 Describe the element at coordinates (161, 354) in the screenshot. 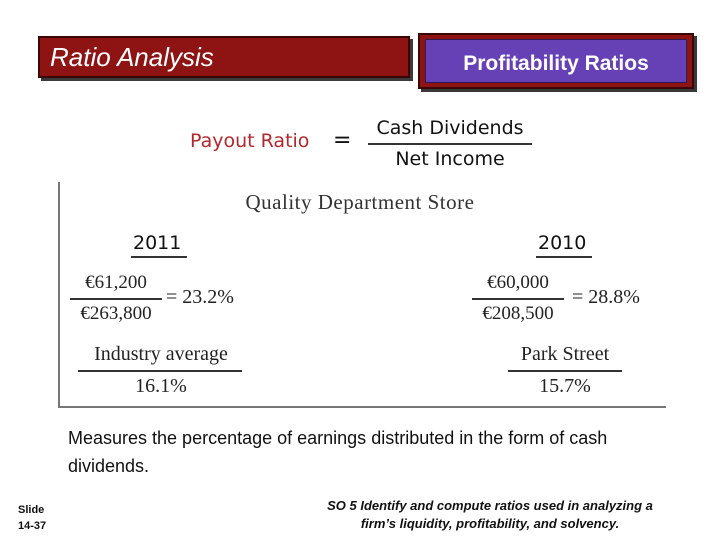

I see `industry-average-label: Industry average` at that location.